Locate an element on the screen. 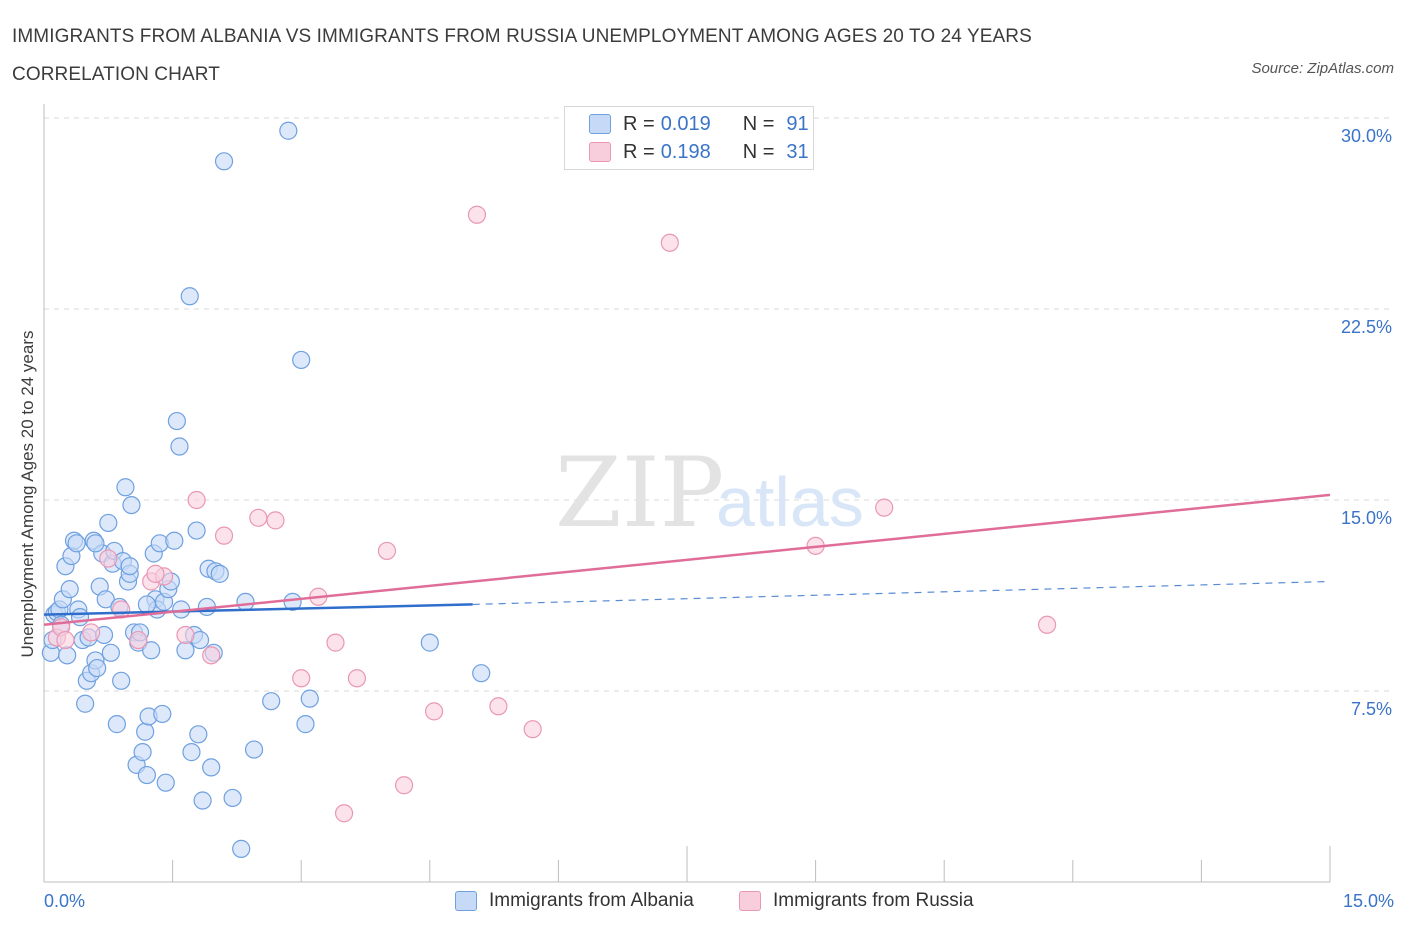 The width and height of the screenshot is (1406, 930). albania-r-value: 0.019 is located at coordinates (685, 123).